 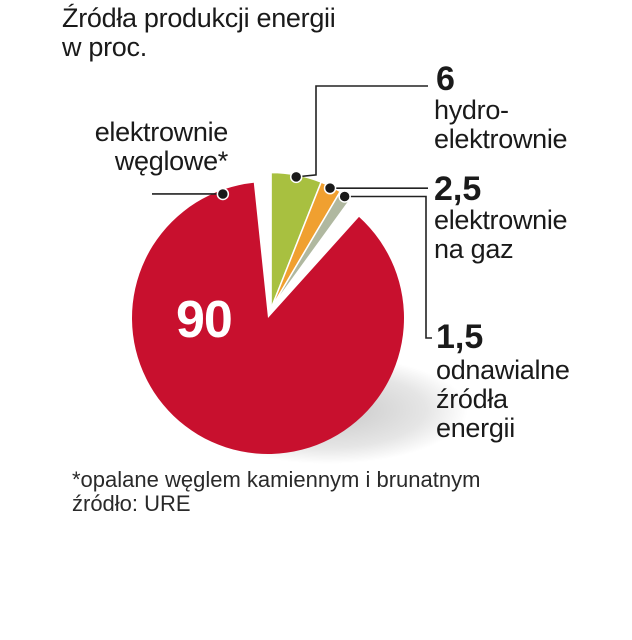 I want to click on coal-label: elektrownie węglowe*, so click(x=142, y=147).